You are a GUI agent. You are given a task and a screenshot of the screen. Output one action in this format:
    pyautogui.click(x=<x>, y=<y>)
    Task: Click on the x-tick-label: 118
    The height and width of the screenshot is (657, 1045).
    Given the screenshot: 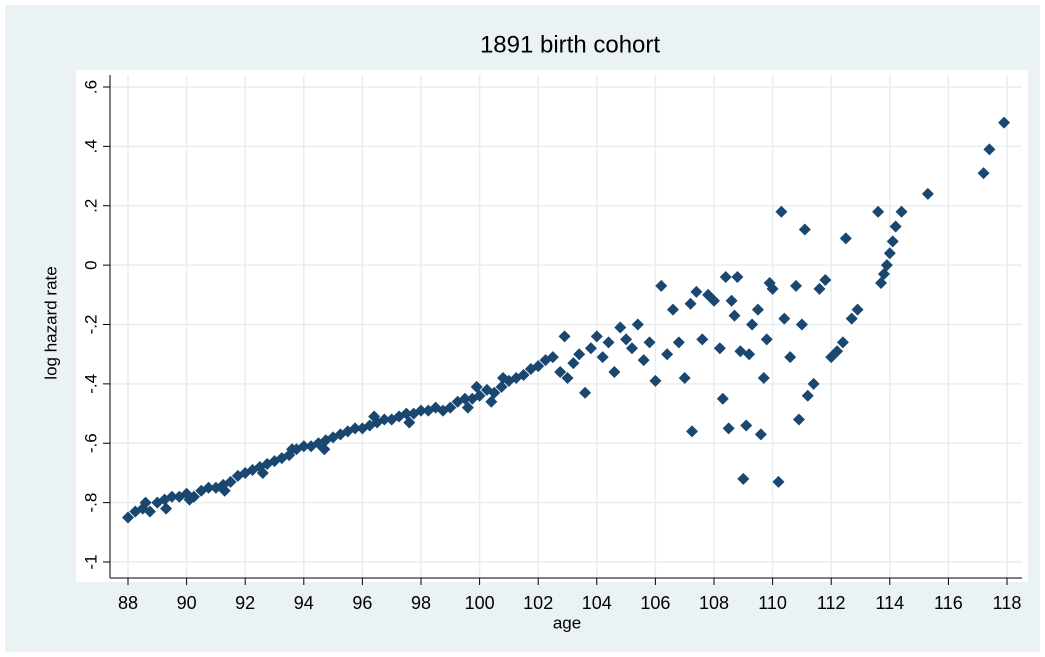 What is the action you would take?
    pyautogui.click(x=1007, y=603)
    